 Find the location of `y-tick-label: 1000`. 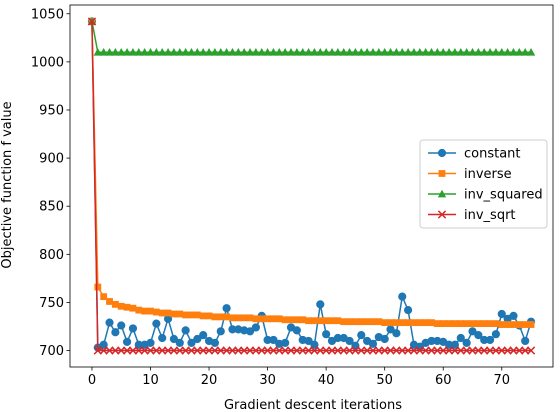

y-tick-label: 1000 is located at coordinates (47, 62).